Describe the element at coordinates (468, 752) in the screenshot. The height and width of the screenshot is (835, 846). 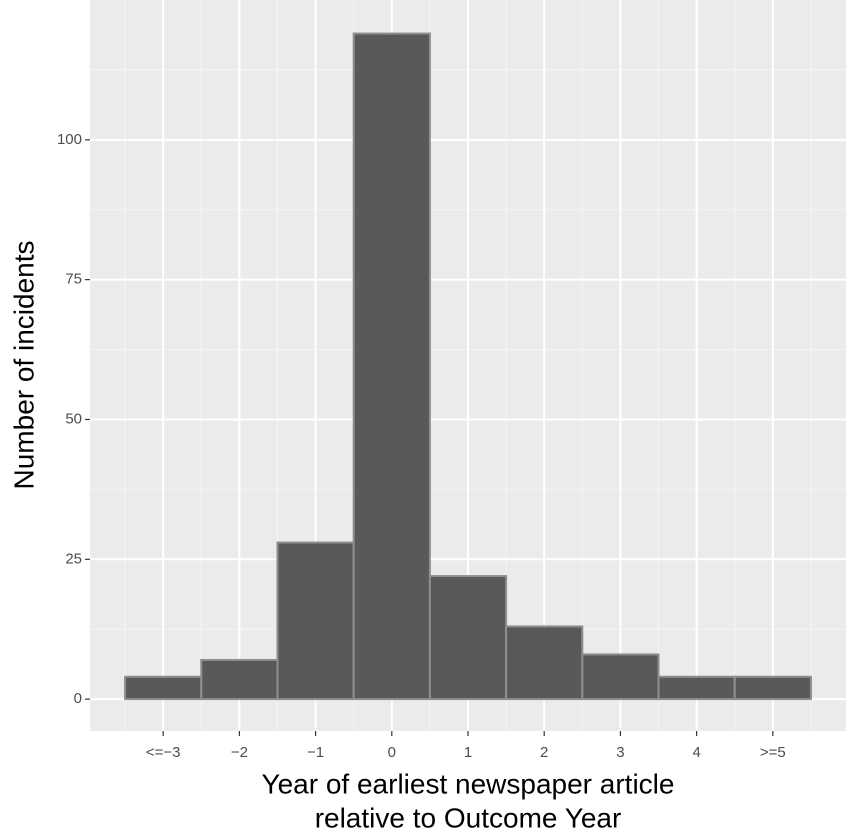
I see `x-tick-label: 1` at that location.